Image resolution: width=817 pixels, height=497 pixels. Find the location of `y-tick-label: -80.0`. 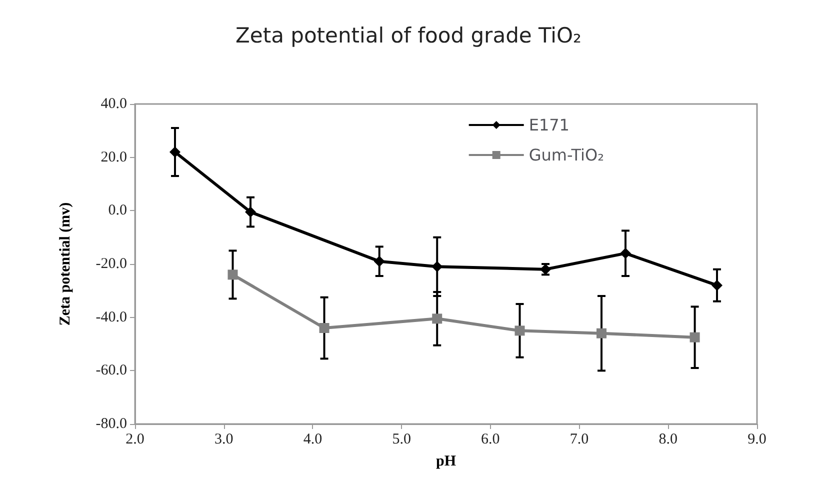

y-tick-label: -80.0 is located at coordinates (111, 424).